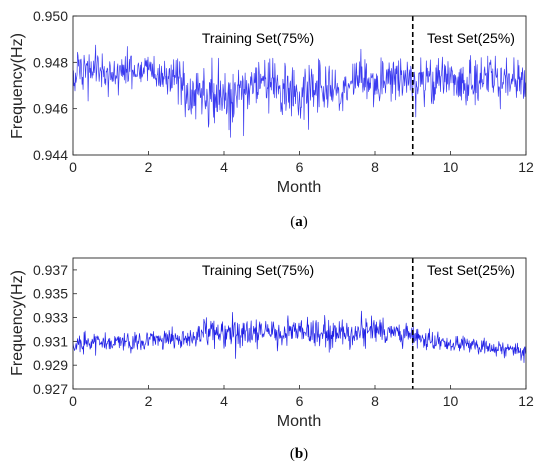  I want to click on annotation-training-b: Training Set(75%), so click(258, 270).